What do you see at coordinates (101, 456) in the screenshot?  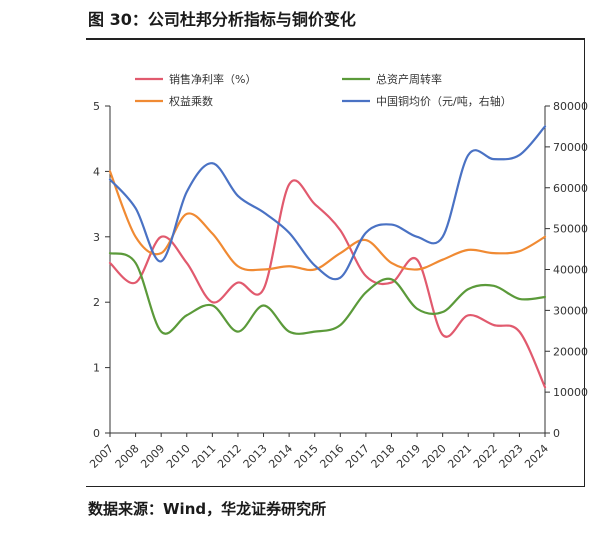 I see `x-axis-tick-label: 2007` at bounding box center [101, 456].